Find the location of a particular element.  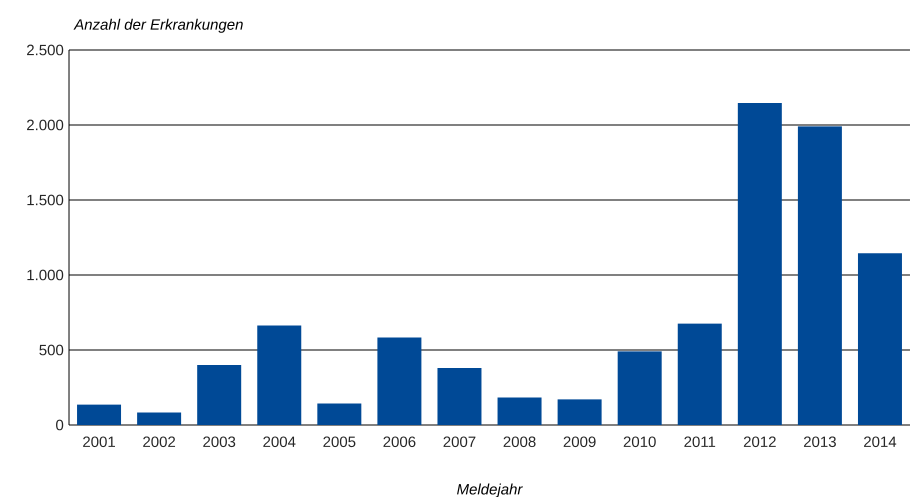

x-tick-label: 2008 is located at coordinates (520, 442).